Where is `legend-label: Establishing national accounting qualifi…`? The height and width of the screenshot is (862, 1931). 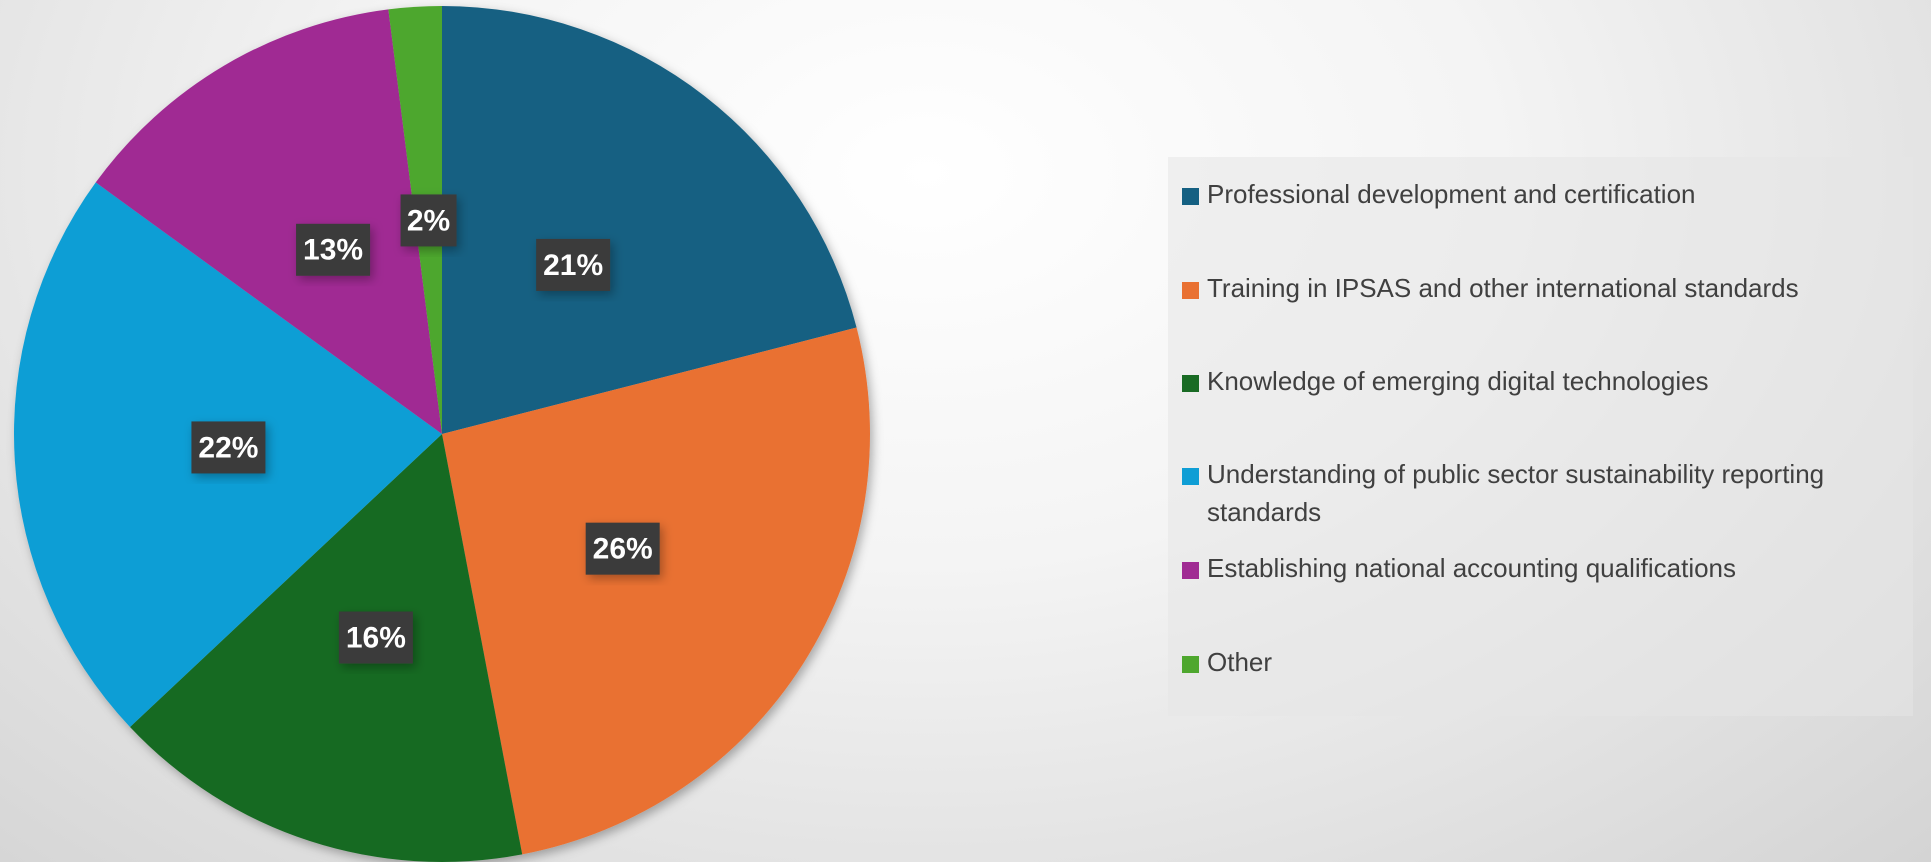 legend-label: Establishing national accounting qualifi… is located at coordinates (1472, 568).